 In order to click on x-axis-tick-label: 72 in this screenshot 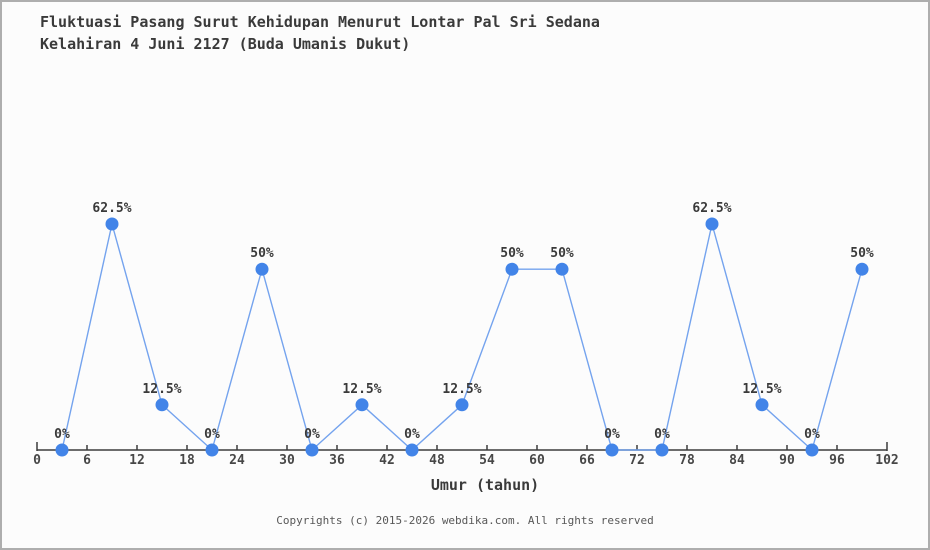, I will do `click(637, 460)`.